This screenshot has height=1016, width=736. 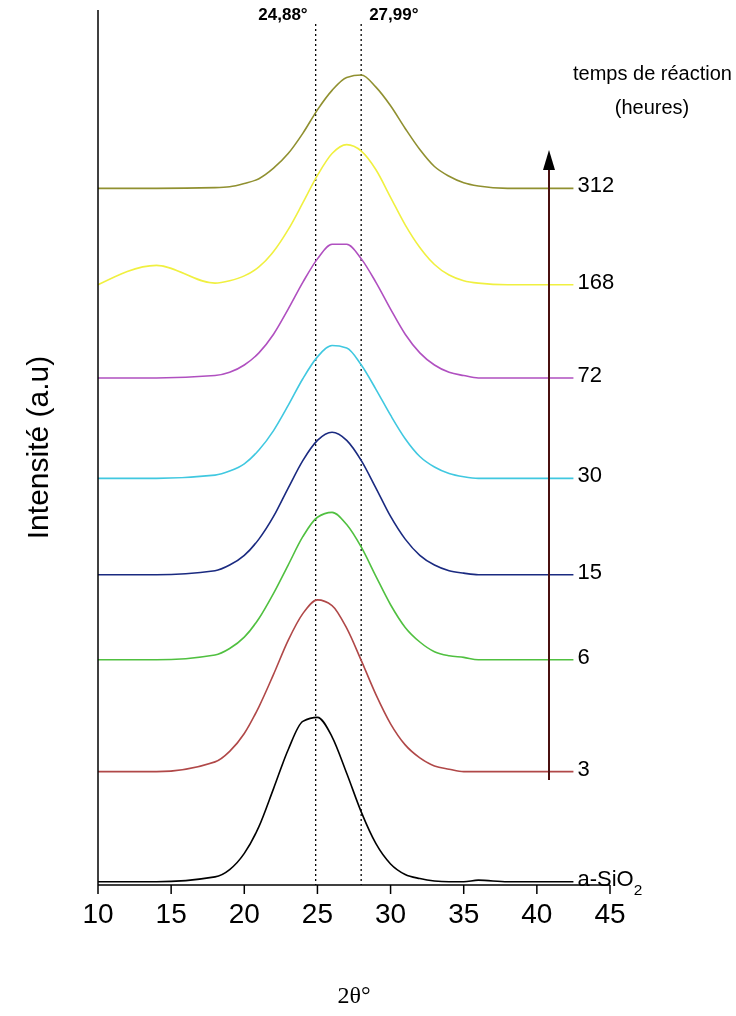 I want to click on x-tick-label: 20, so click(x=244, y=913).